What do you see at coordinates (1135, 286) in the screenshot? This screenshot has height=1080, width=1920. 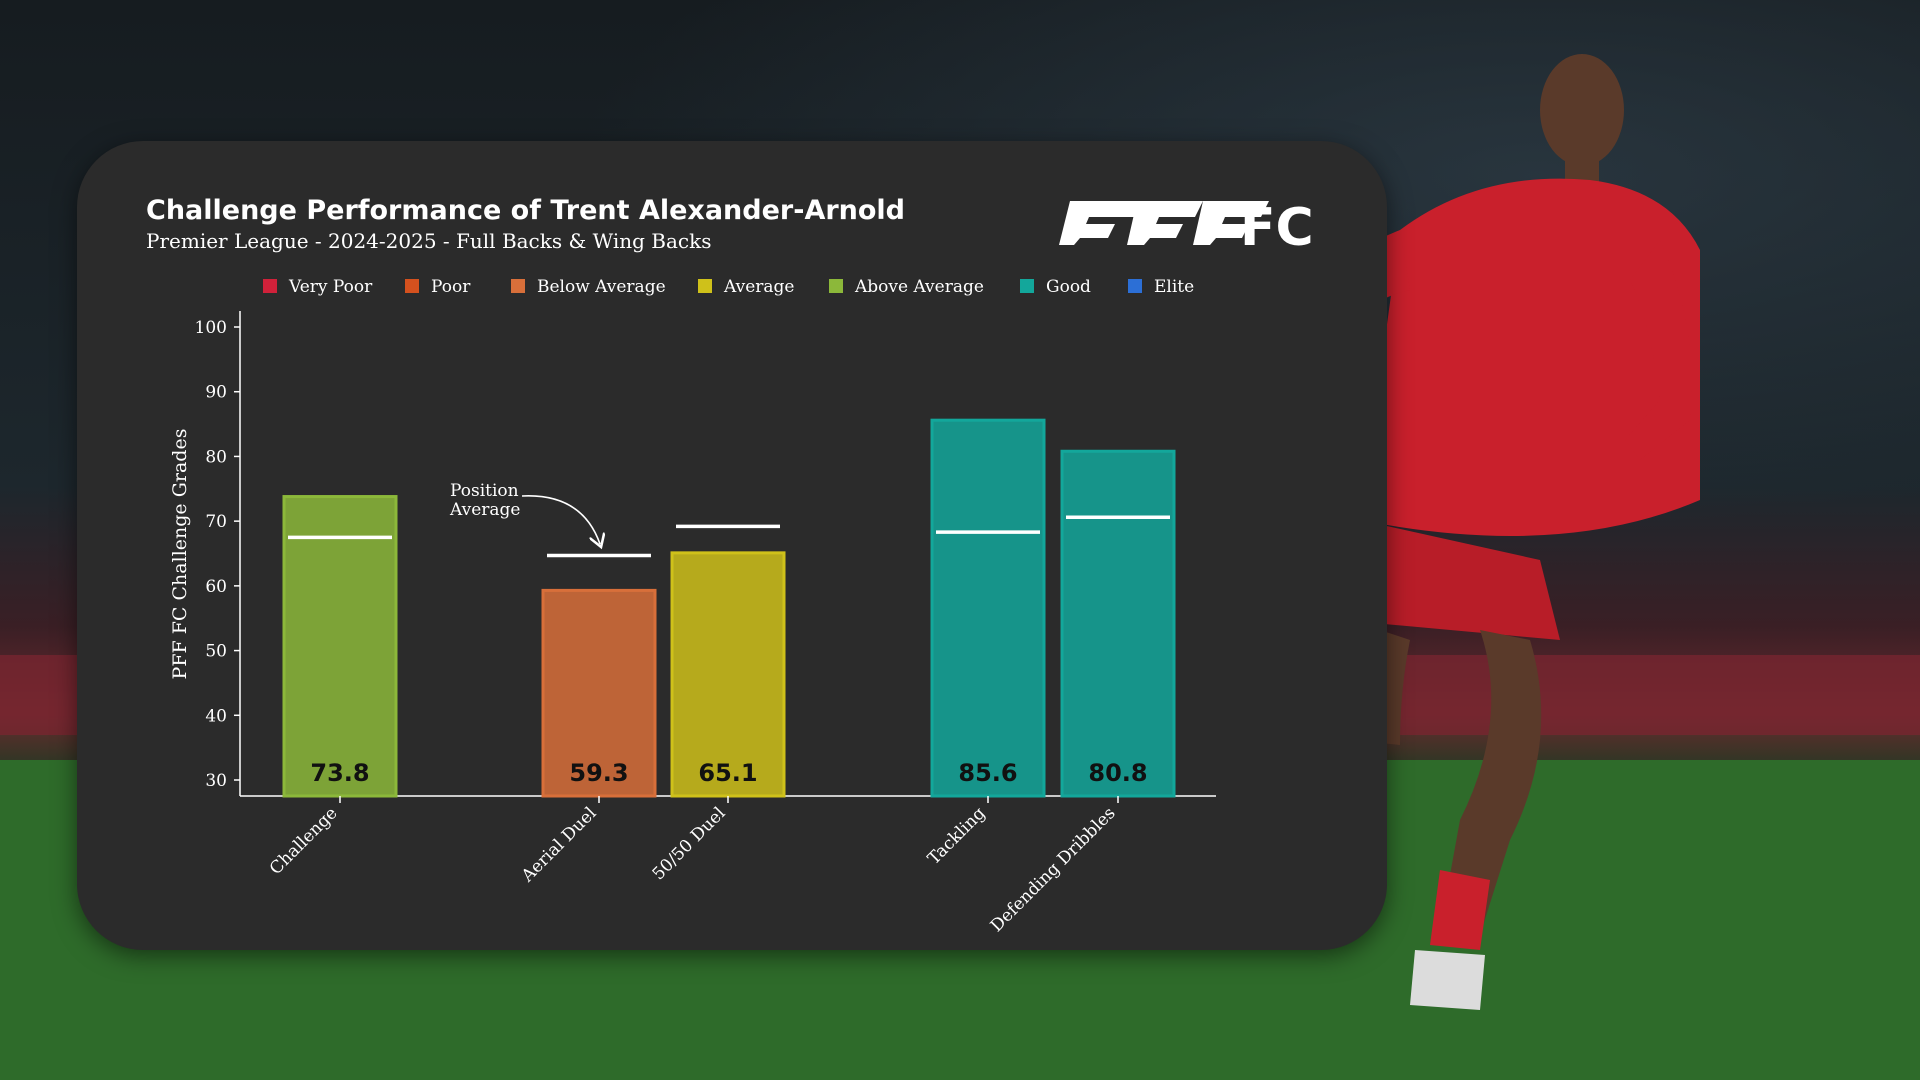 I see `legend-swatch-elite` at bounding box center [1135, 286].